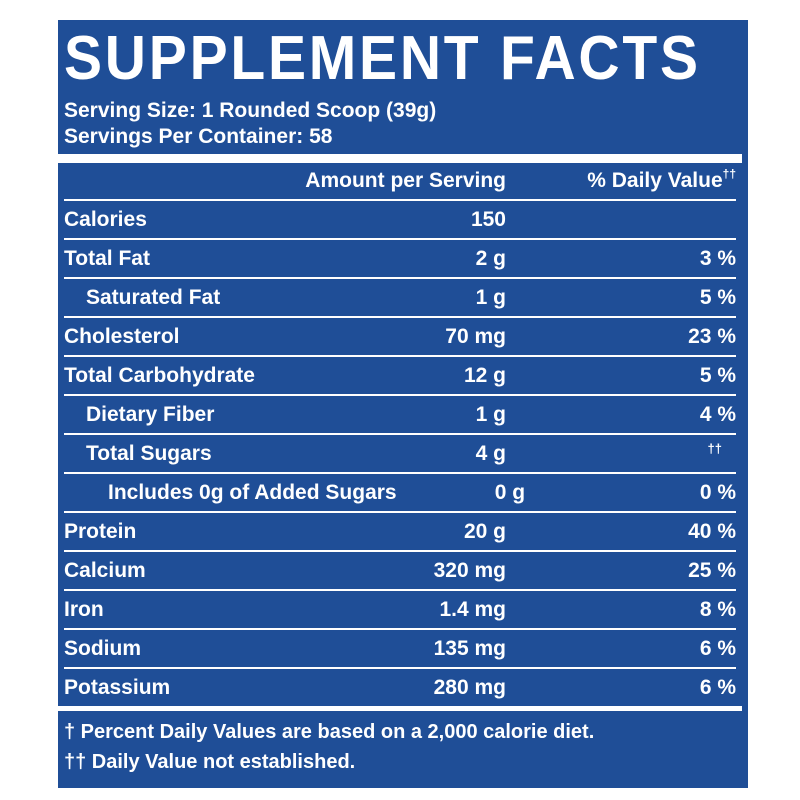  What do you see at coordinates (84, 609) in the screenshot?
I see `nutrient-name: Iron` at bounding box center [84, 609].